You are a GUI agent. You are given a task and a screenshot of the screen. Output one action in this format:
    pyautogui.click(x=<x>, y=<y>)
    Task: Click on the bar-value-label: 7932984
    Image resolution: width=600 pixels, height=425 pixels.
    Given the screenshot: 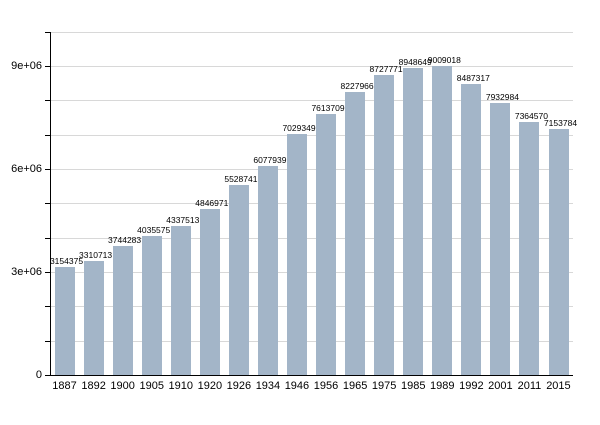 What is the action you would take?
    pyautogui.click(x=502, y=96)
    